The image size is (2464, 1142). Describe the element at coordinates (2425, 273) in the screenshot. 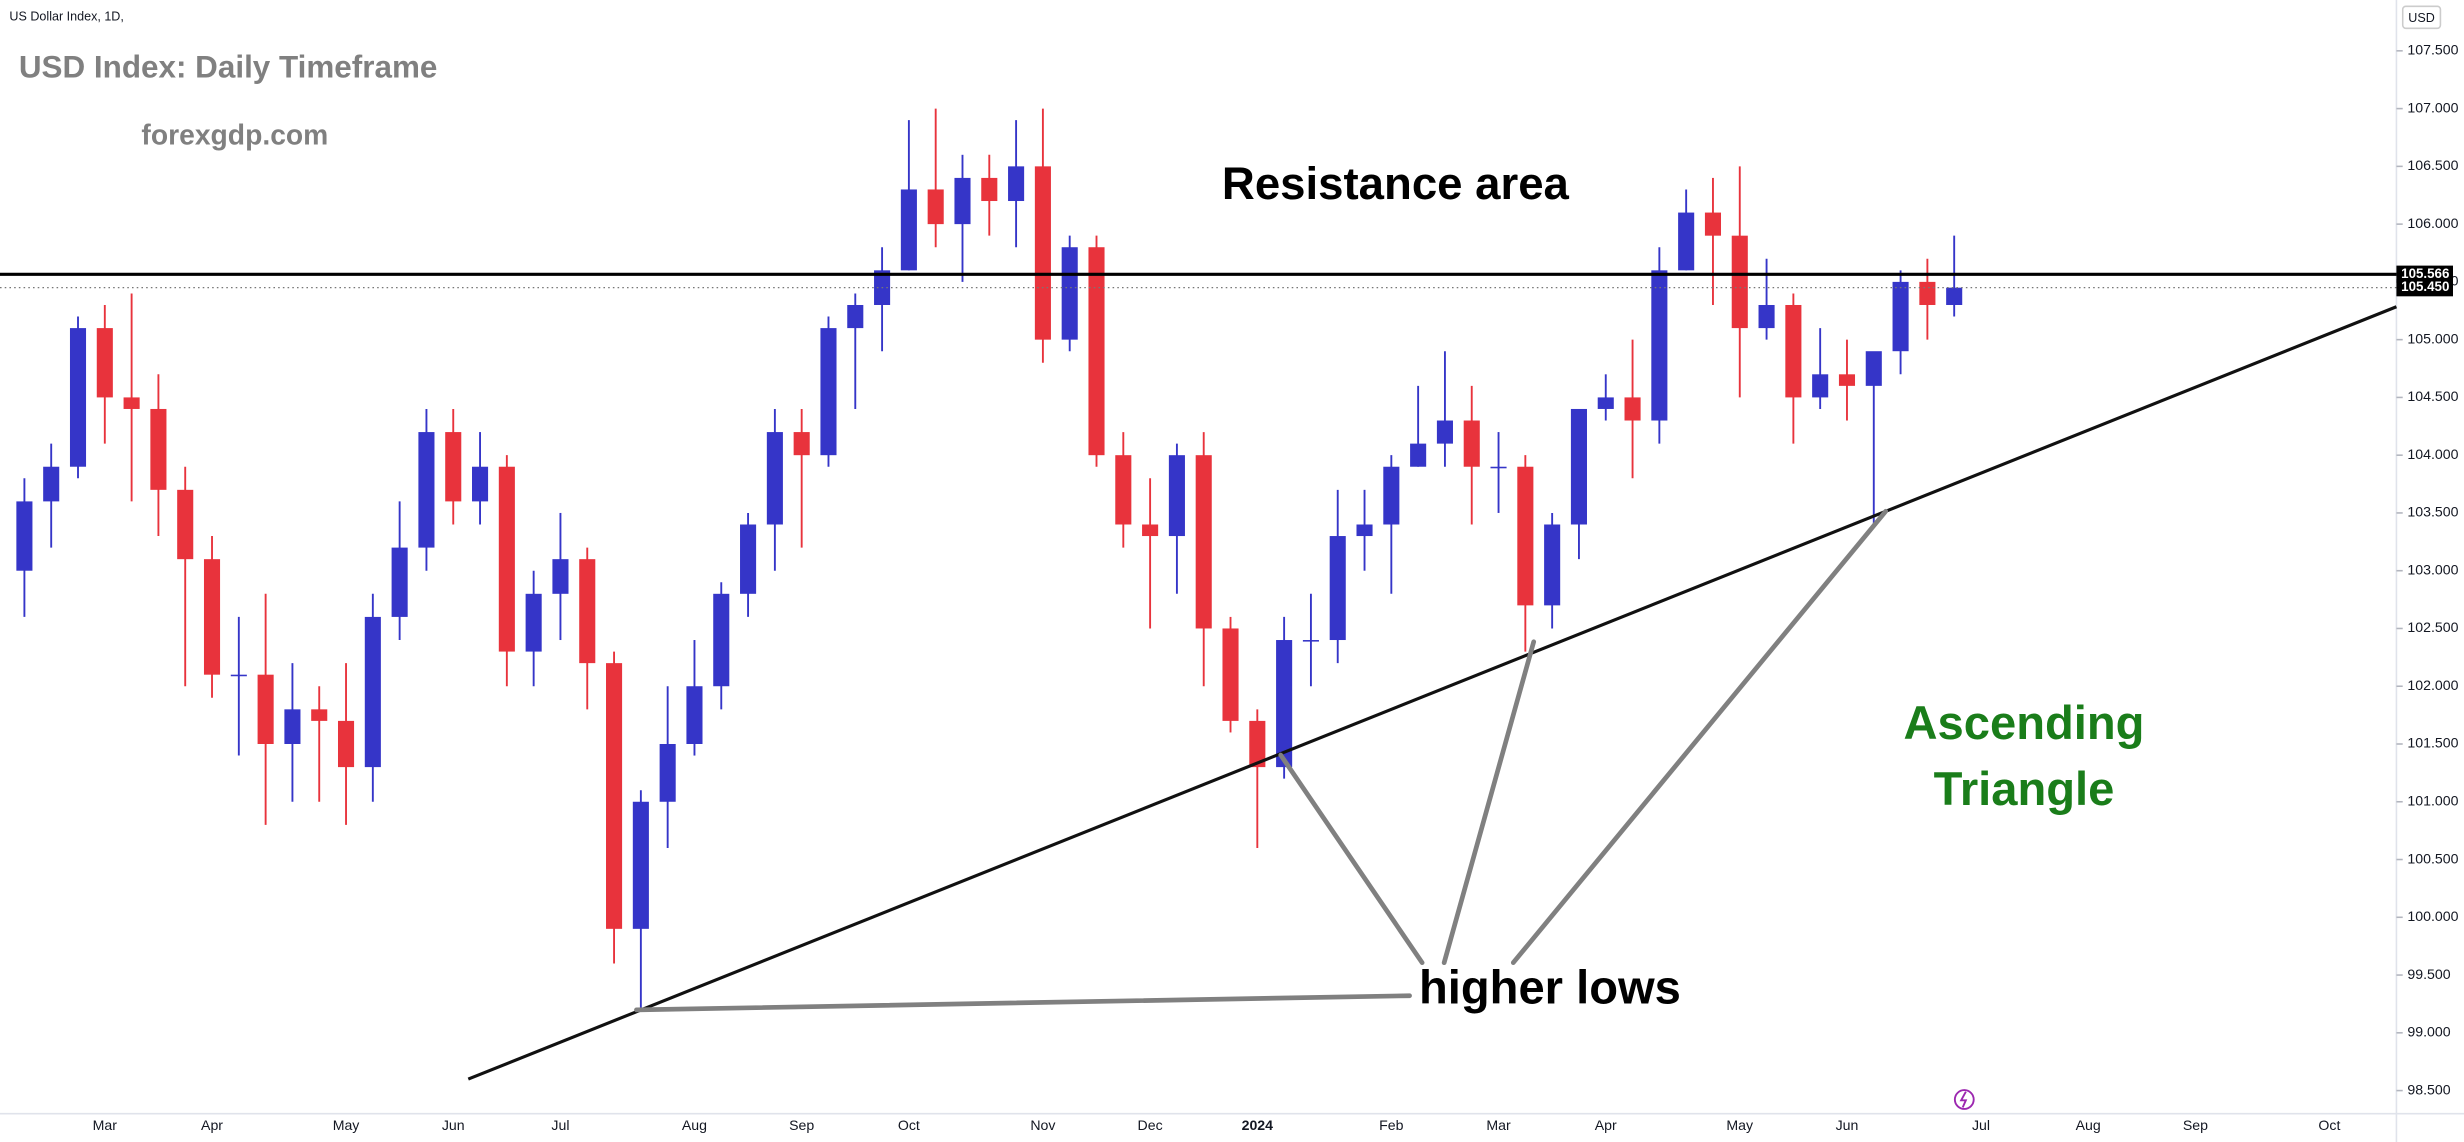

I see `resistance-price-label: 105.566` at that location.